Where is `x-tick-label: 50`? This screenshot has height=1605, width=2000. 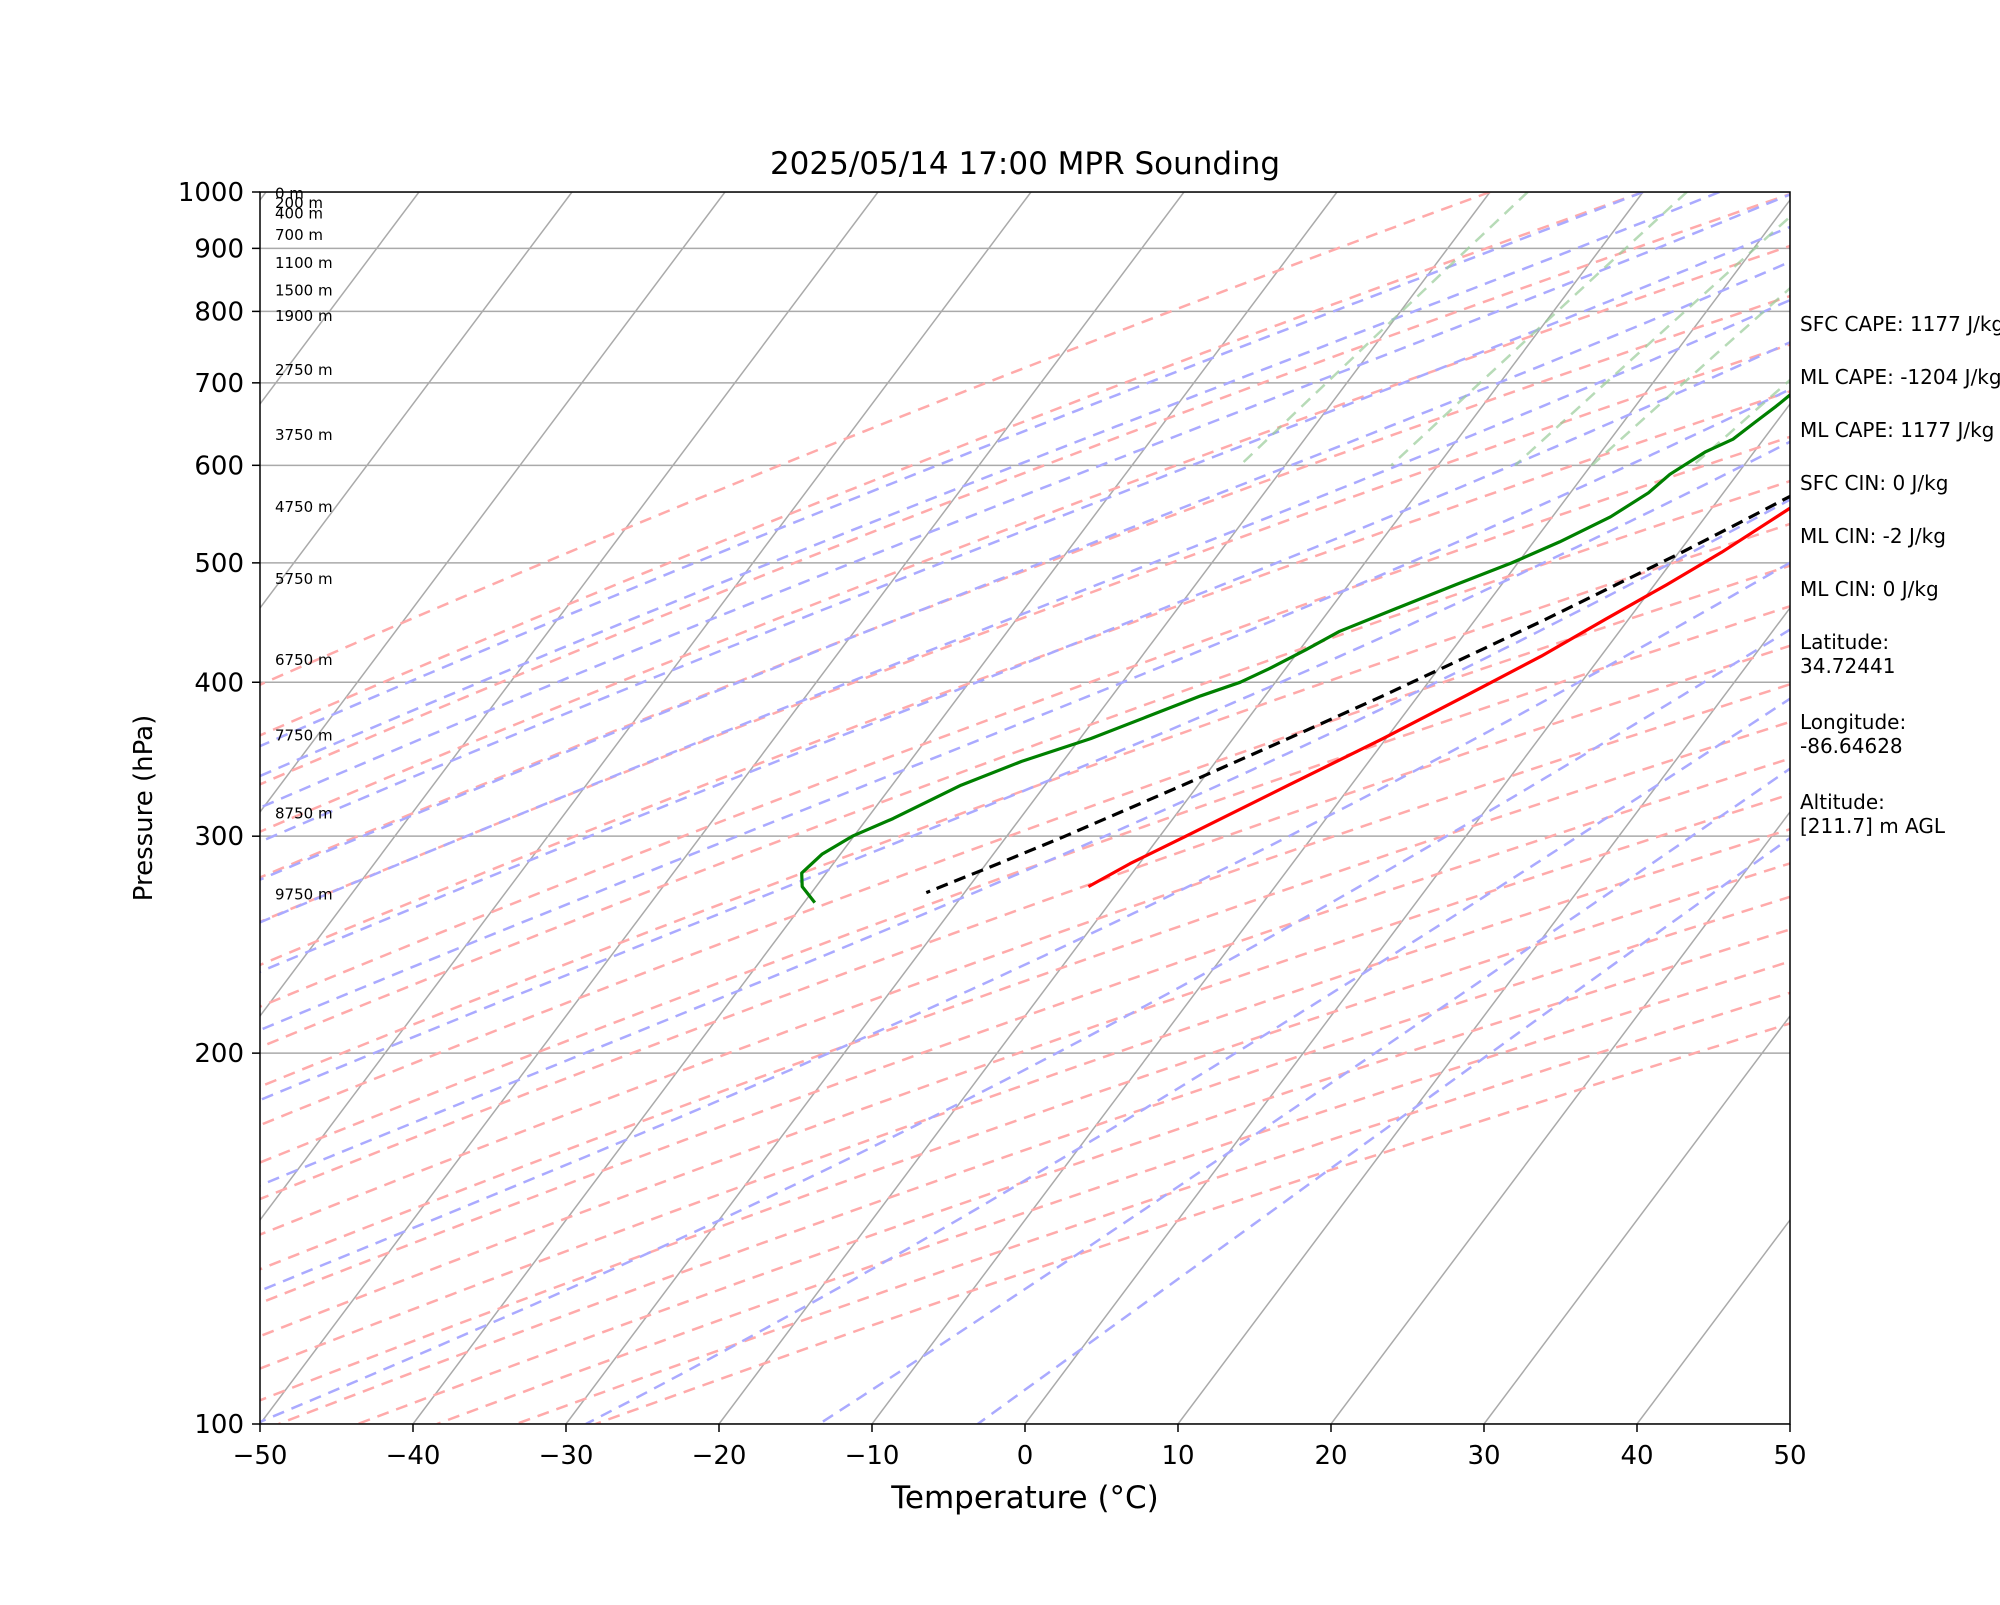 x-tick-label: 50 is located at coordinates (1789, 1456).